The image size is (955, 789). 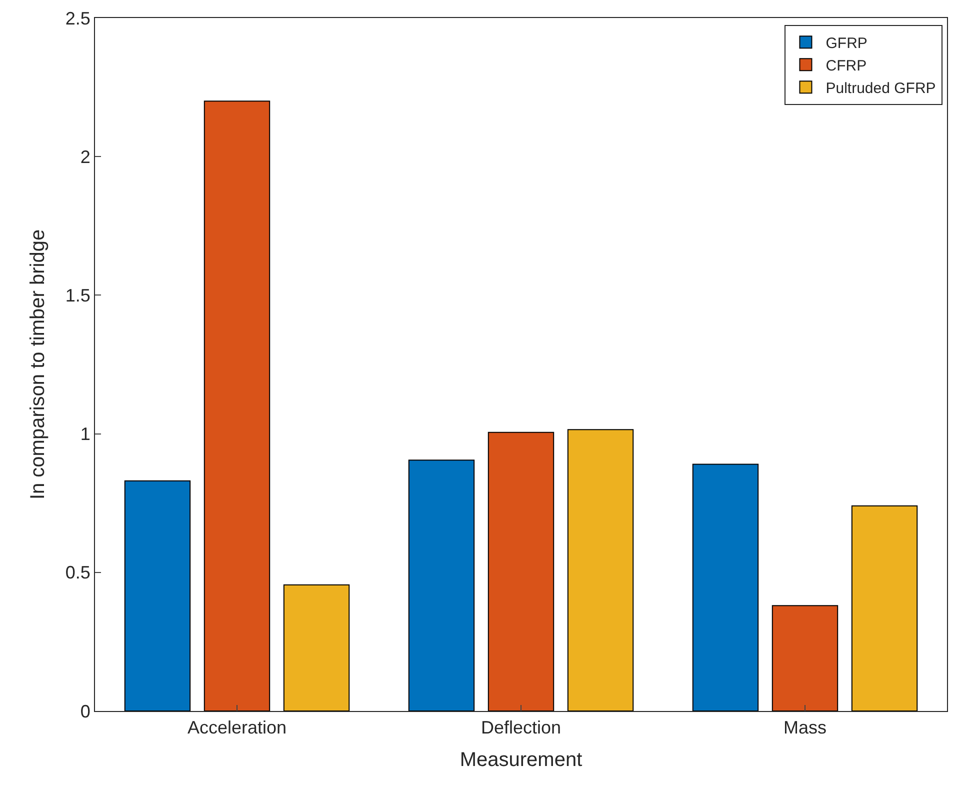 What do you see at coordinates (85, 434) in the screenshot?
I see `y-tick-label: 1` at bounding box center [85, 434].